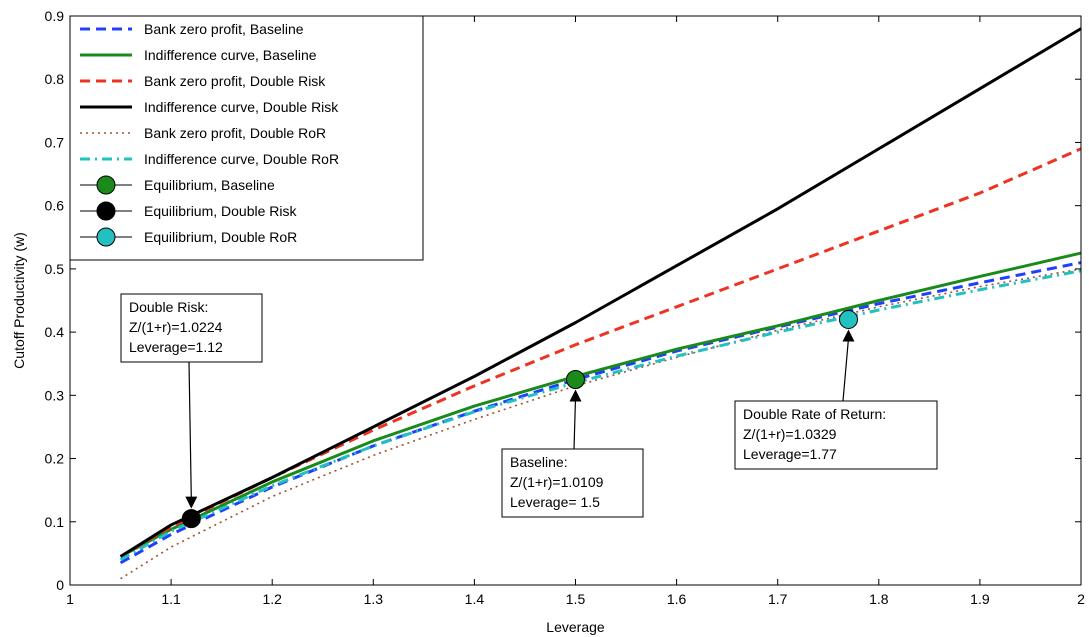 Image resolution: width=1089 pixels, height=637 pixels. Describe the element at coordinates (55, 142) in the screenshot. I see `y-tick-label: 0.7` at that location.